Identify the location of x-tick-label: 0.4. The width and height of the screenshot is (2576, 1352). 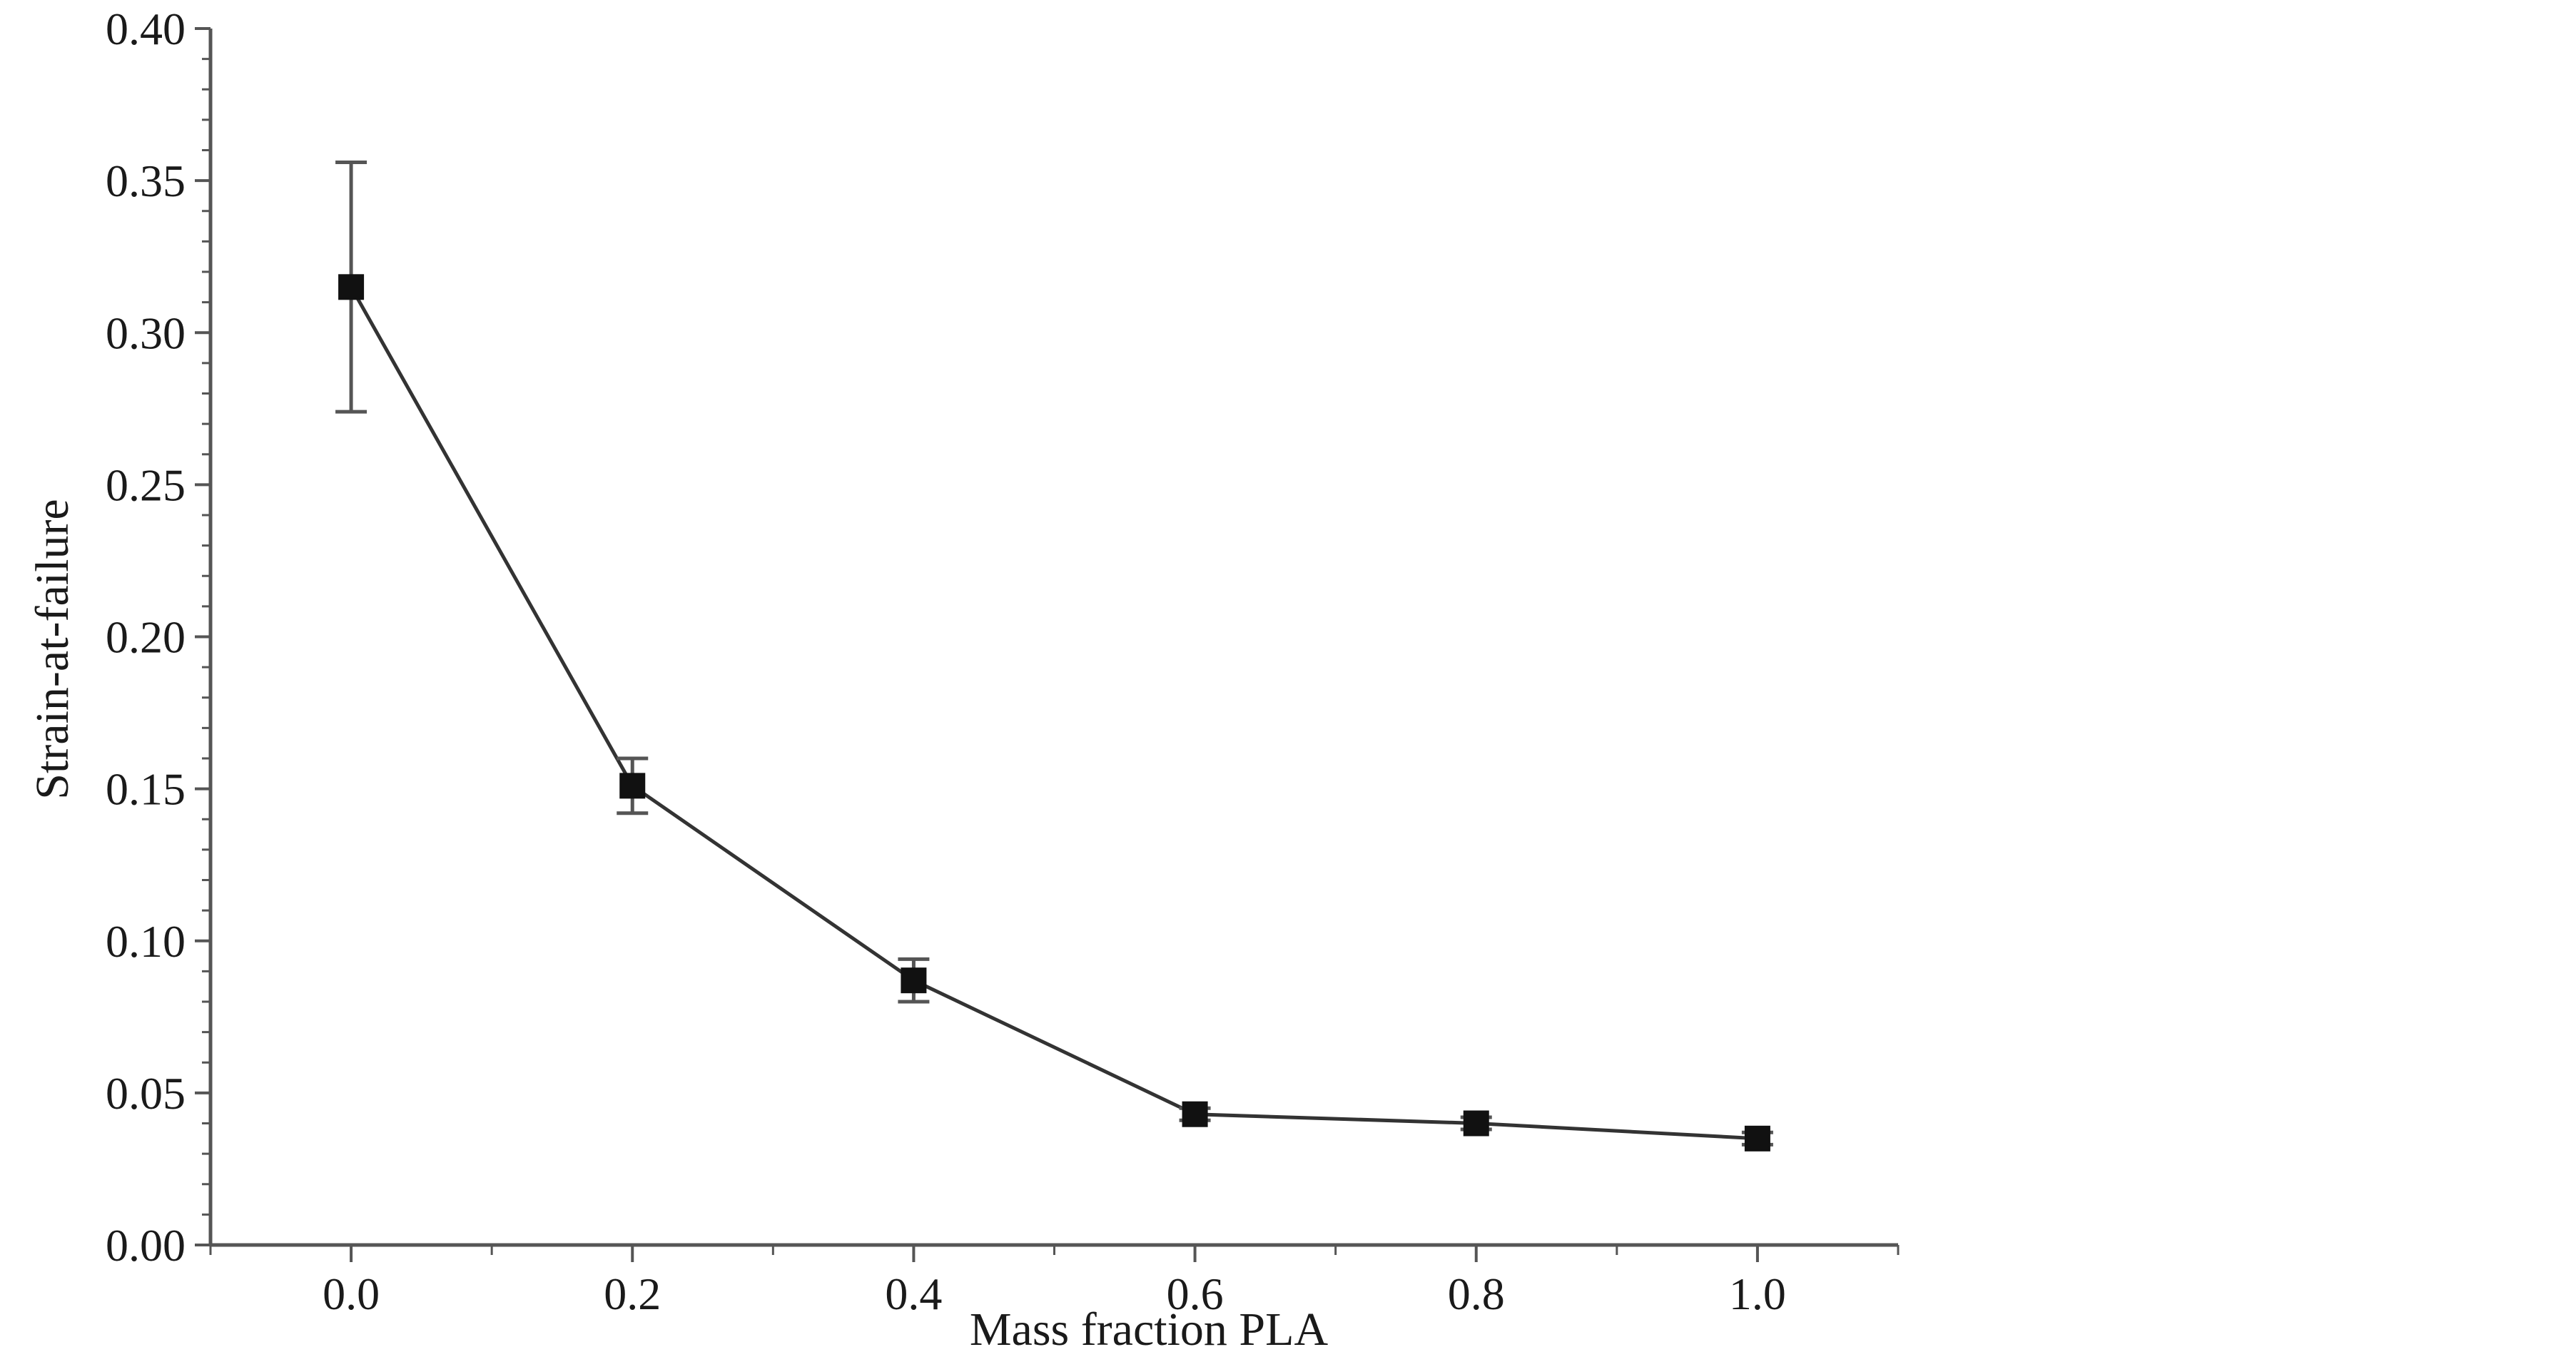
(914, 1294).